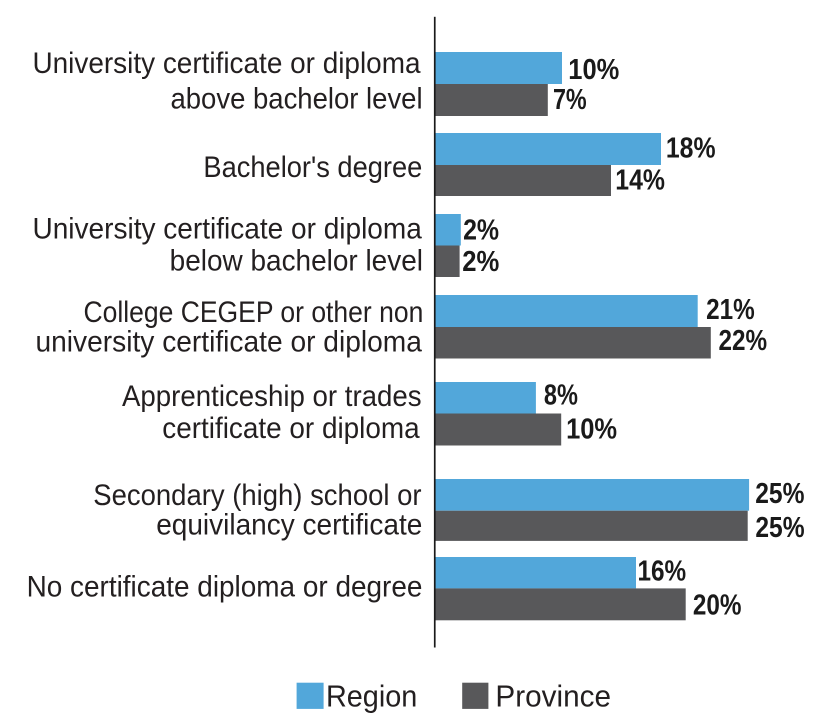 The height and width of the screenshot is (722, 826). Describe the element at coordinates (312, 167) in the screenshot. I see `svg-text: Bachelor's degree` at that location.